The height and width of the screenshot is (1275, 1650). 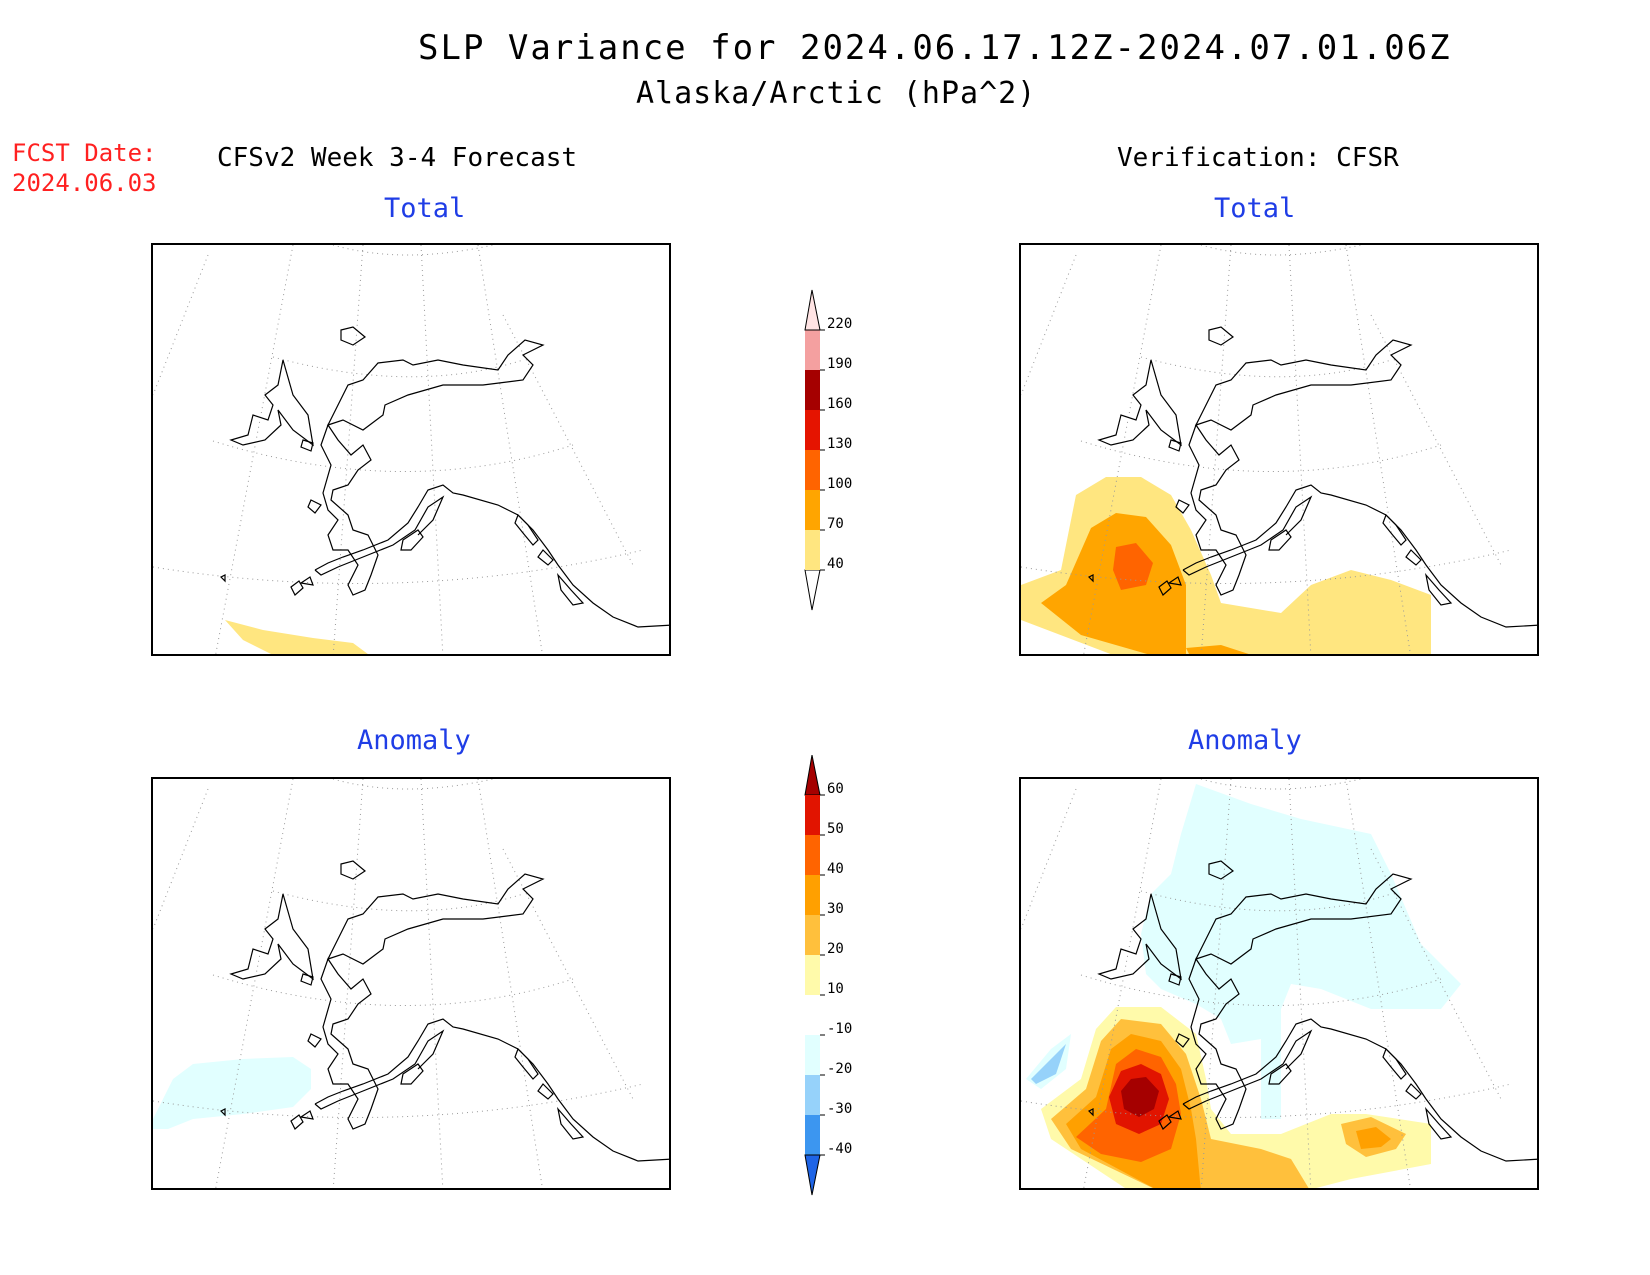 I want to click on verification-total-title: Total, so click(x=1255, y=208).